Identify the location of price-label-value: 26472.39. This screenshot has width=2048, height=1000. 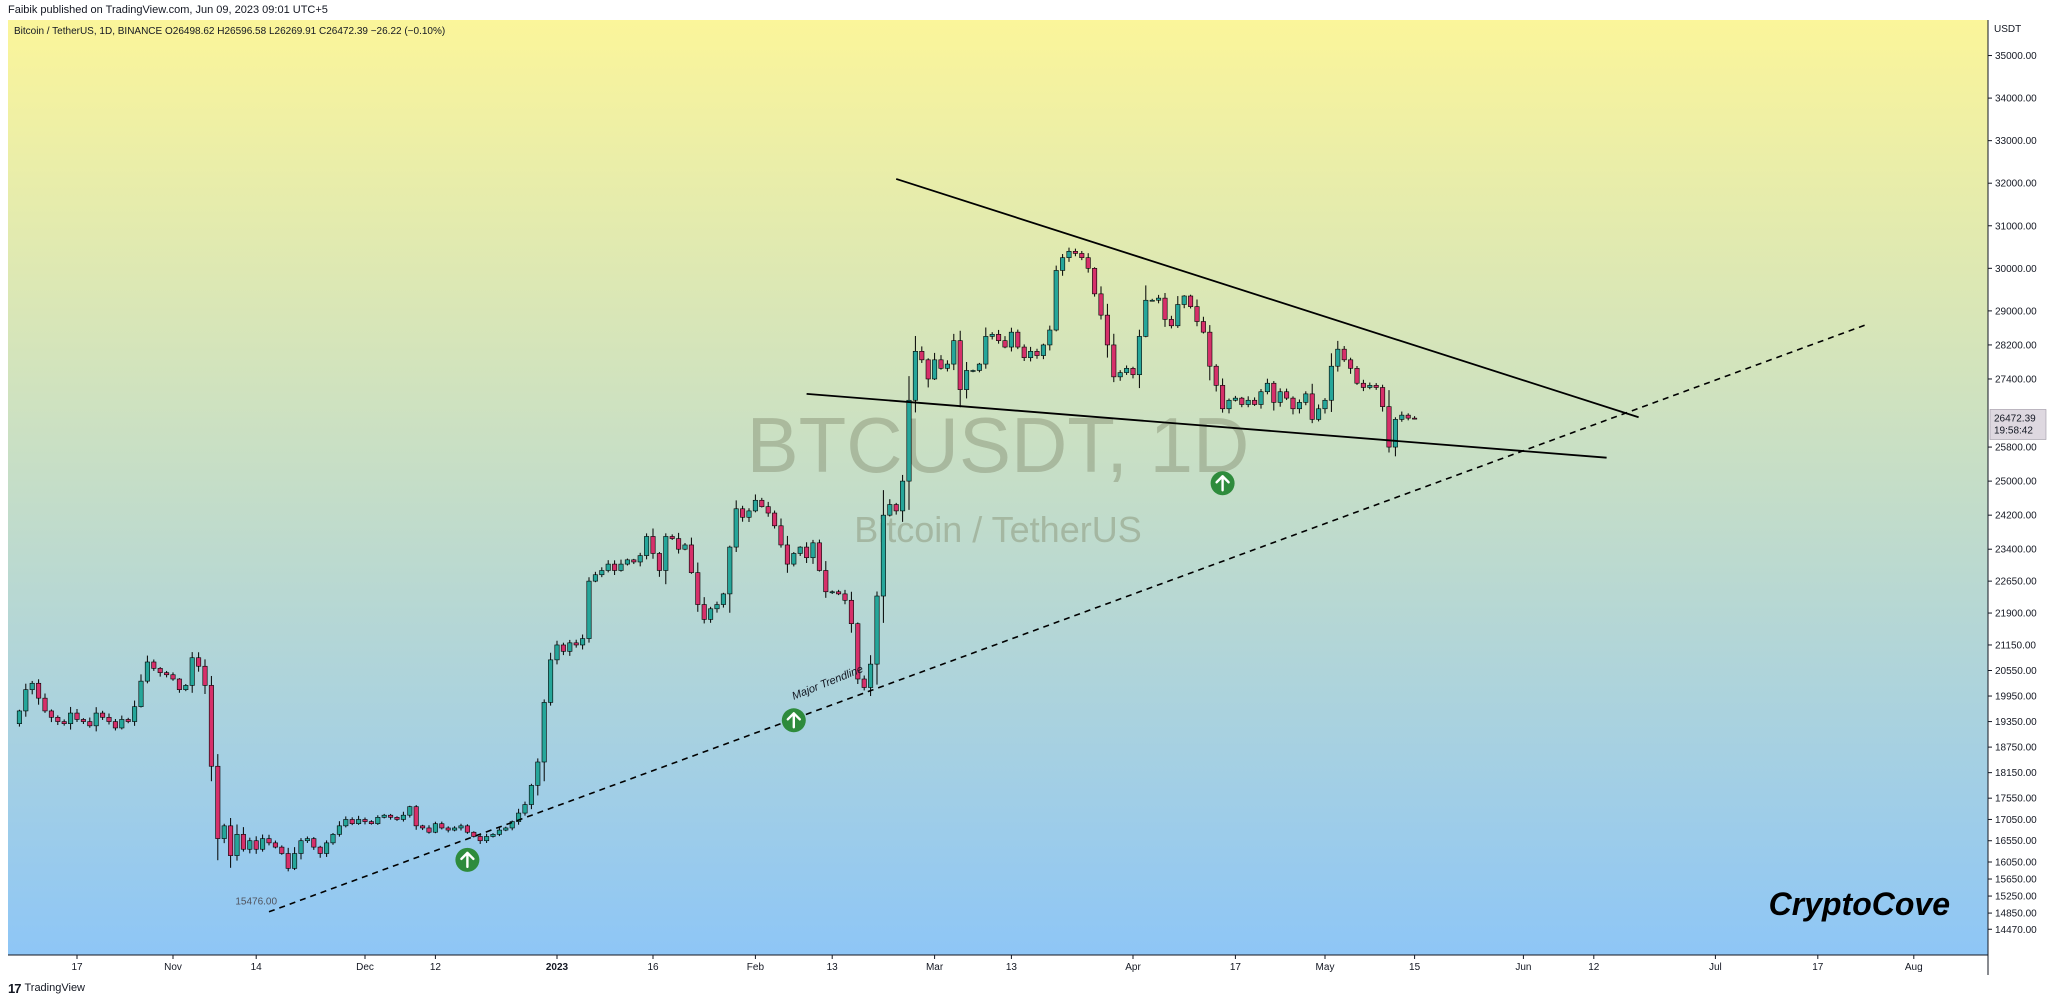
(2015, 418).